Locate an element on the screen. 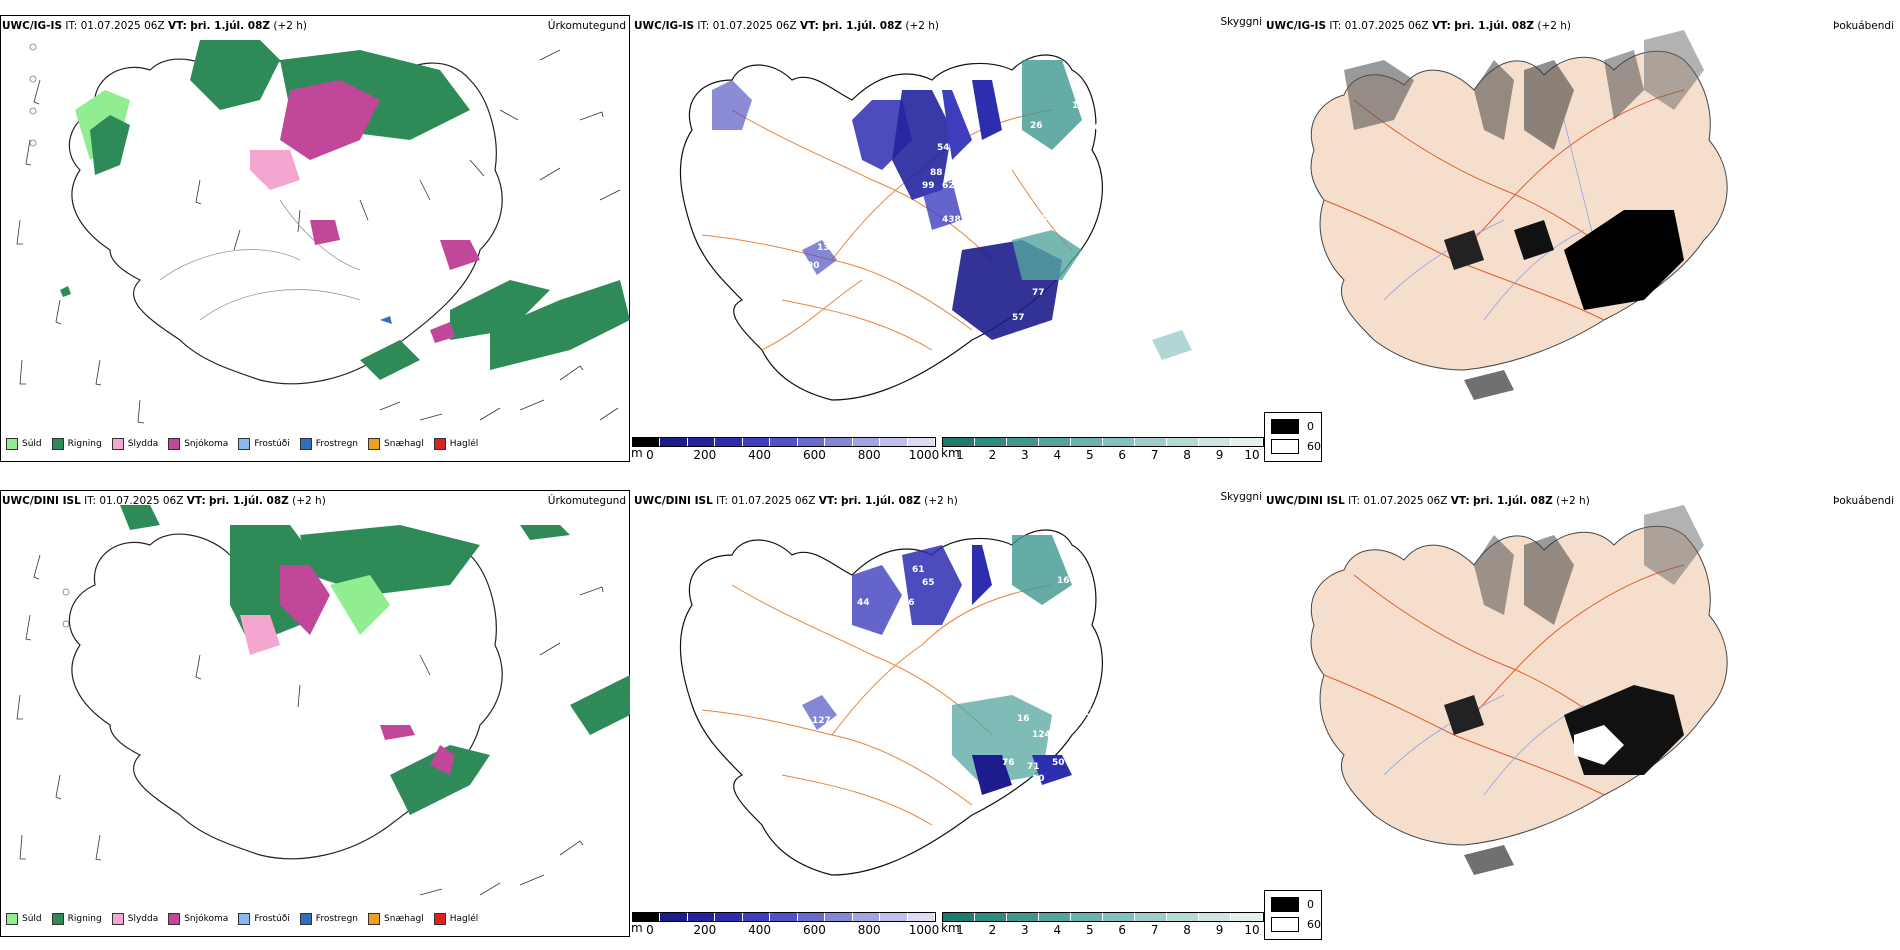  height-label: 61 is located at coordinates (918, 570).